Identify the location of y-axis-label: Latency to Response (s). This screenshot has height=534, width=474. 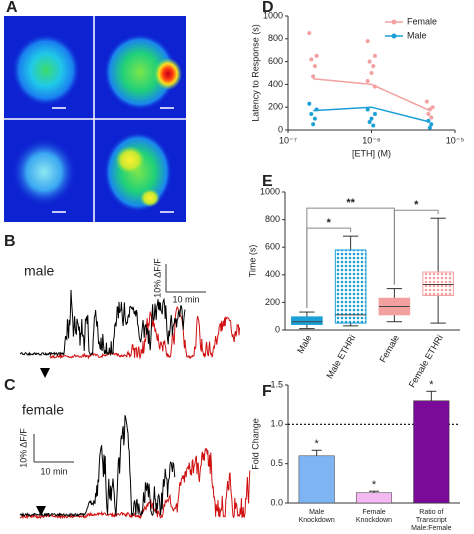
(255, 73).